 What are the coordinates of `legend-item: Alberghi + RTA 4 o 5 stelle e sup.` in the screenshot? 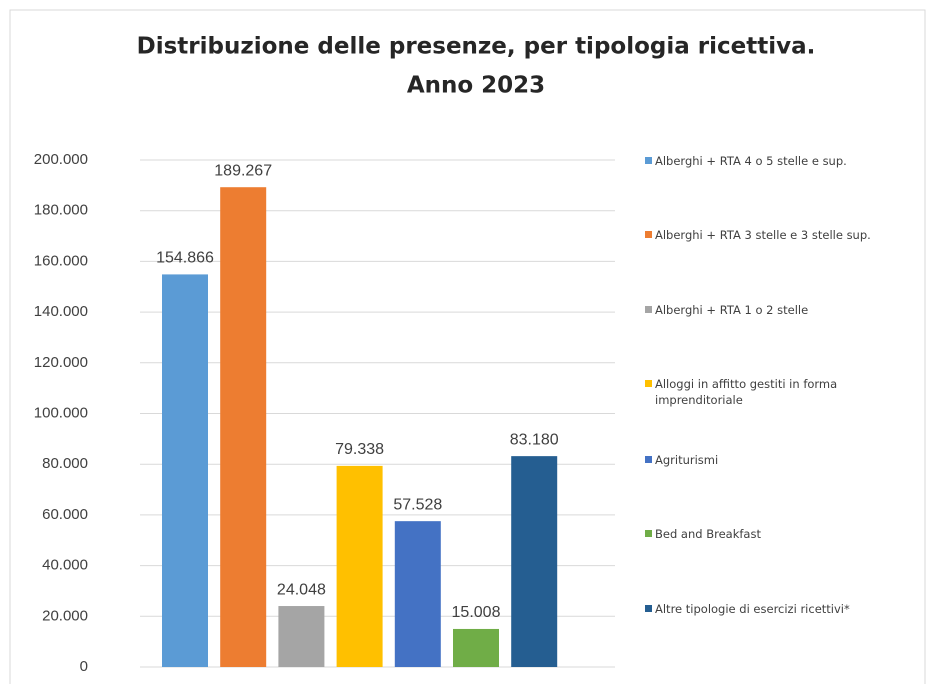 It's located at (780, 161).